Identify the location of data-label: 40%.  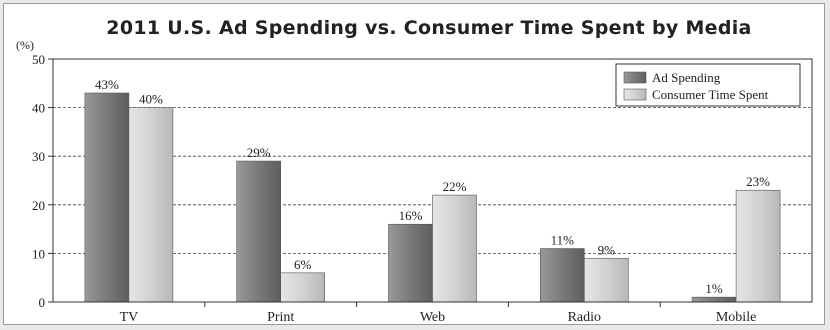
(151, 99).